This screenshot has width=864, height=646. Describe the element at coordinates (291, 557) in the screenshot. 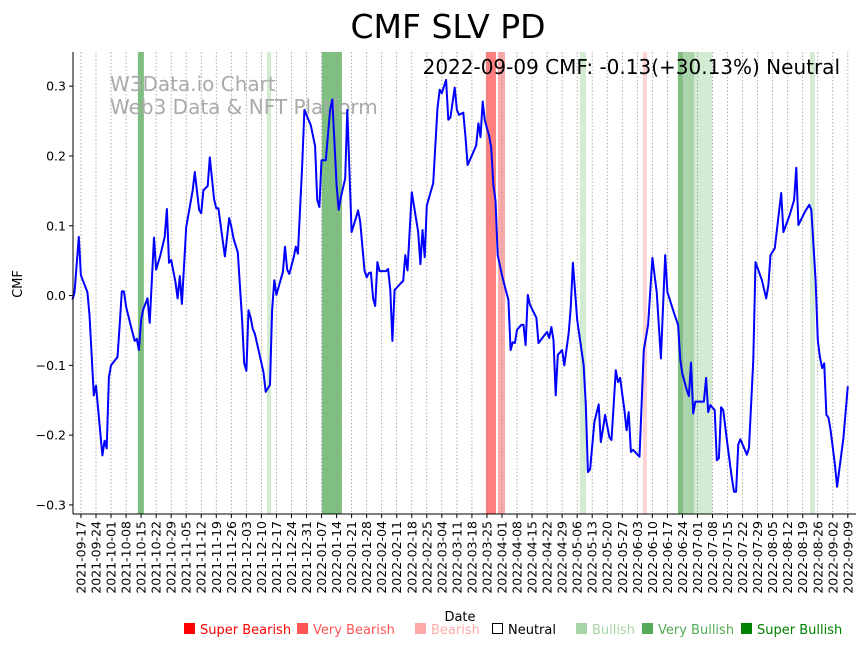

I see `x-tick-label: 2021-12-24` at that location.